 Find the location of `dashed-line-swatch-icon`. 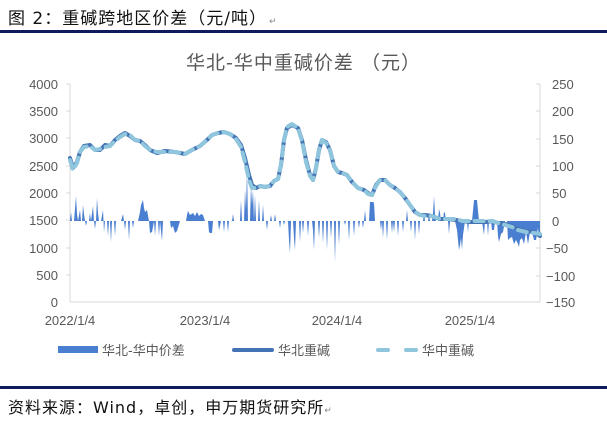

dashed-line-swatch-icon is located at coordinates (397, 349).